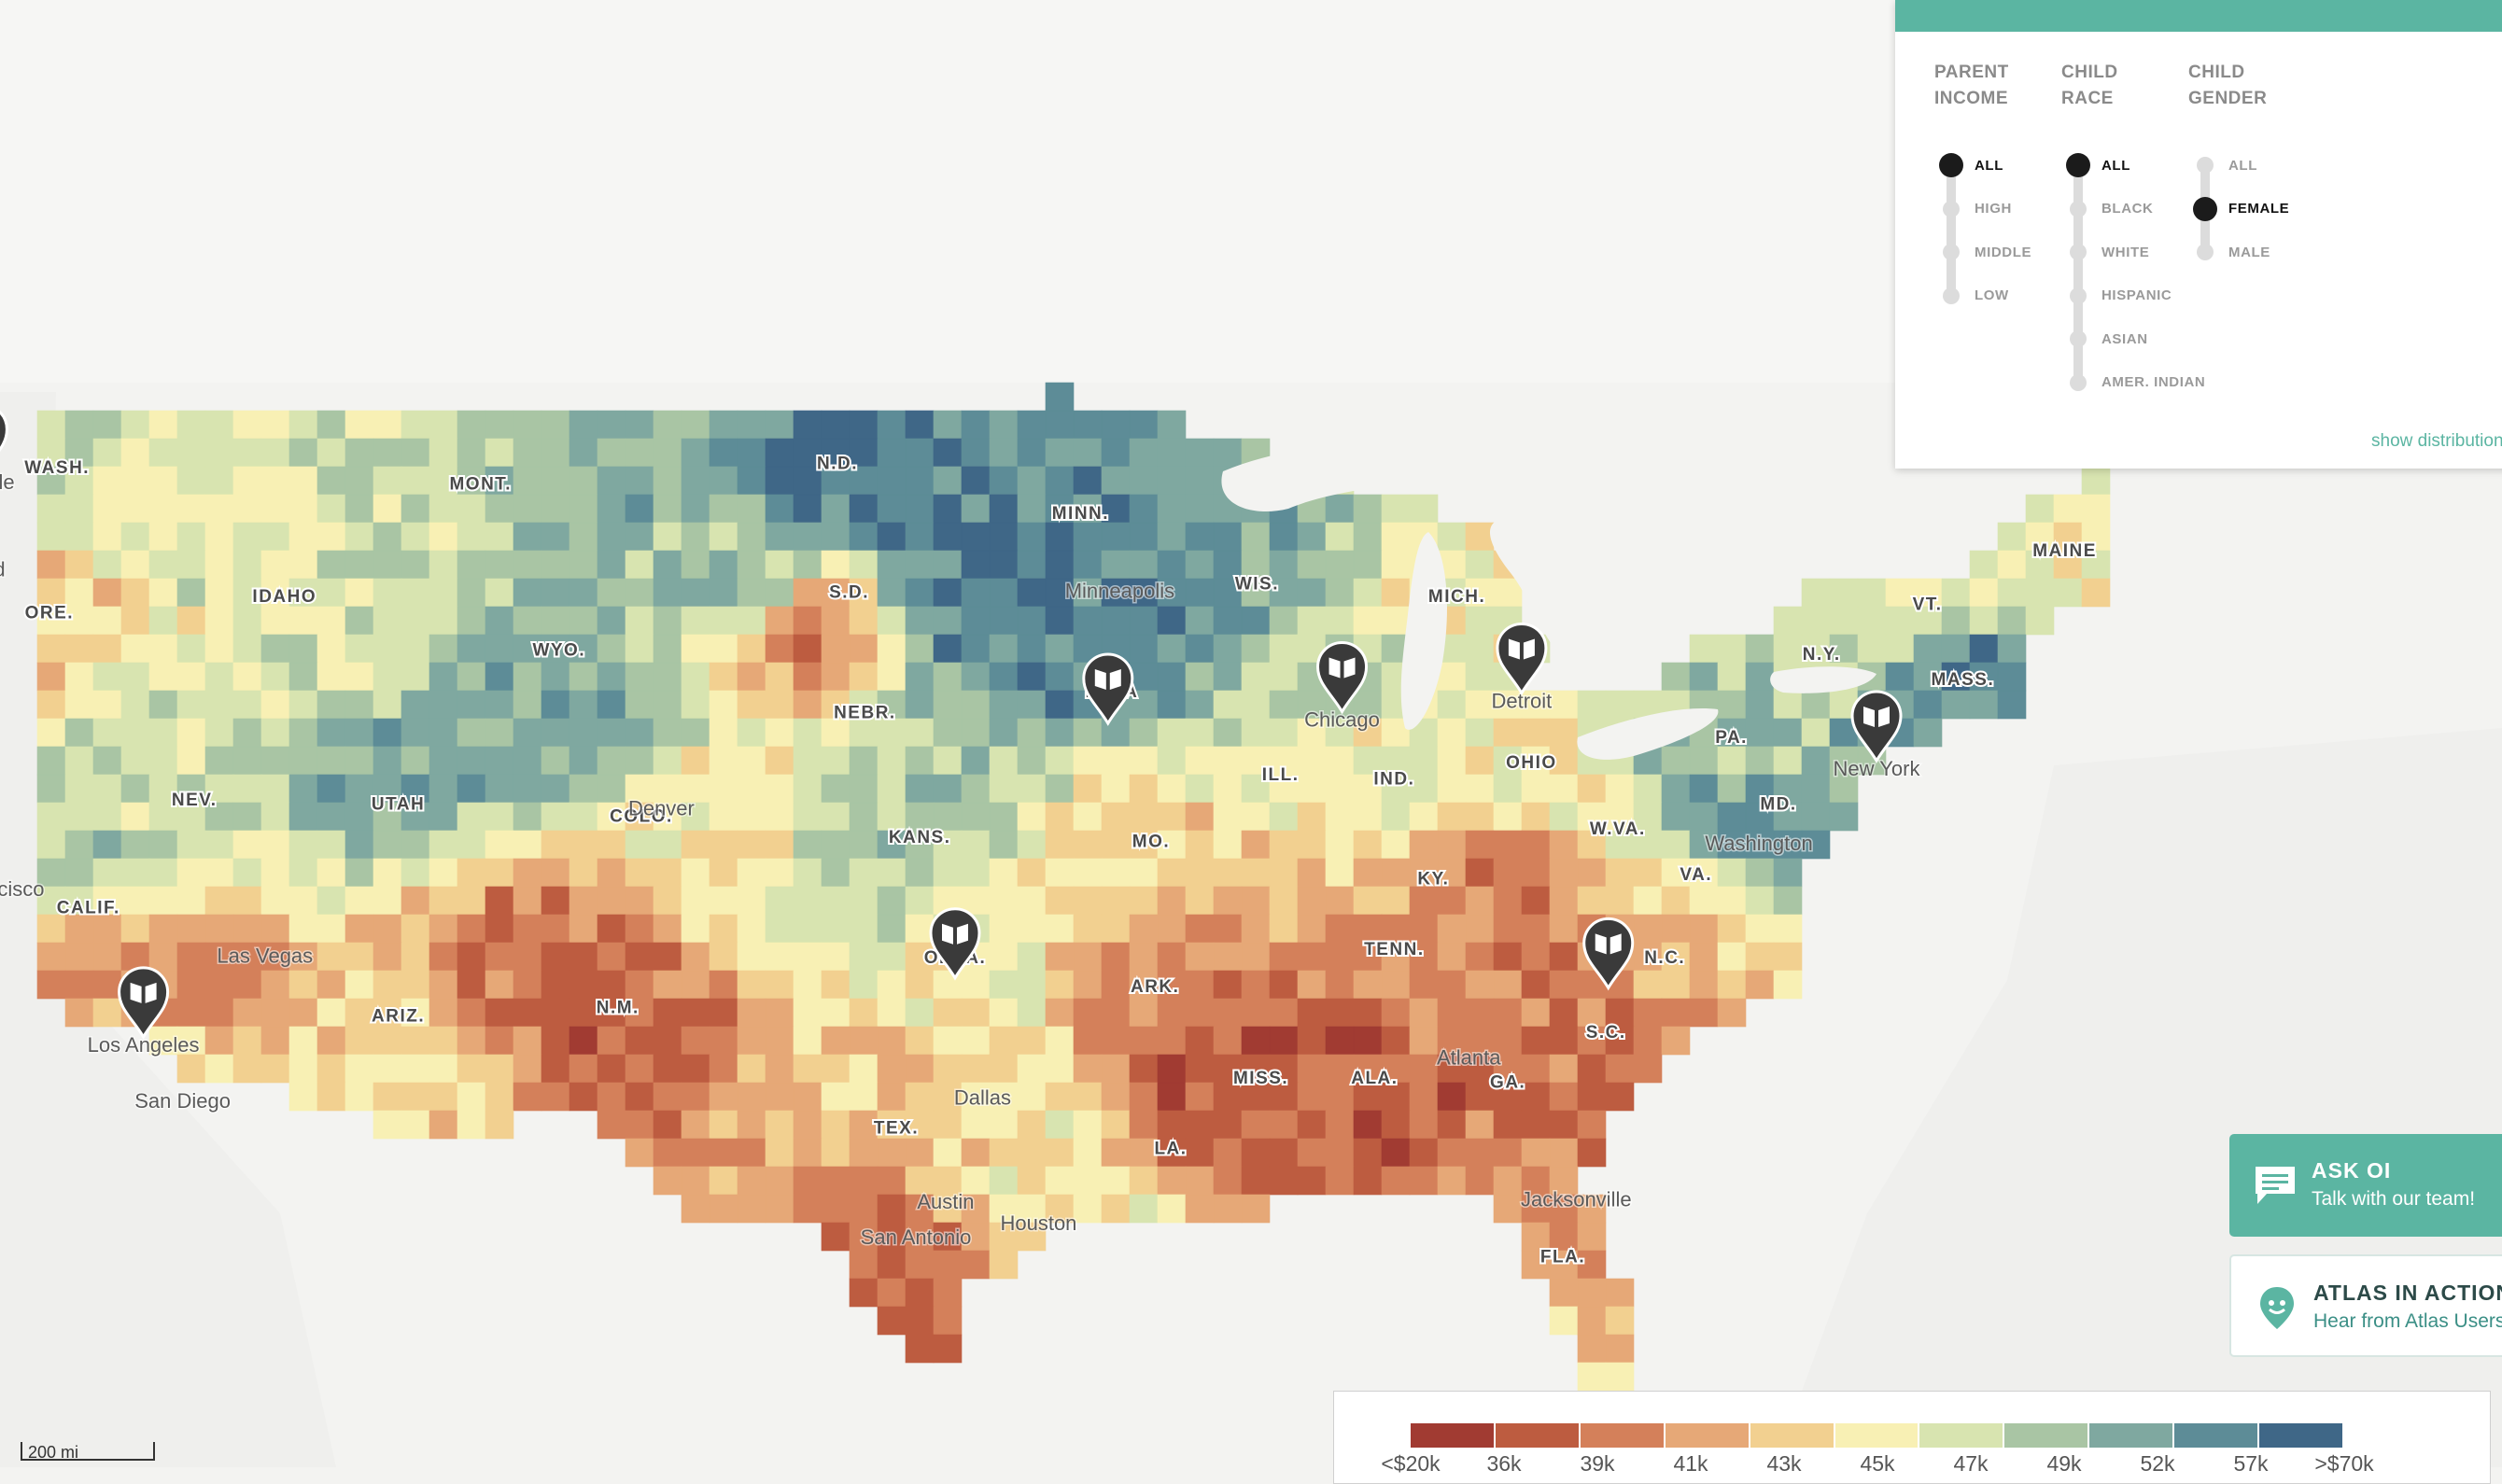  I want to click on atlas-in-action-button: ATLAS IN ACTION Hear from Atlas Users, so click(2365, 1305).